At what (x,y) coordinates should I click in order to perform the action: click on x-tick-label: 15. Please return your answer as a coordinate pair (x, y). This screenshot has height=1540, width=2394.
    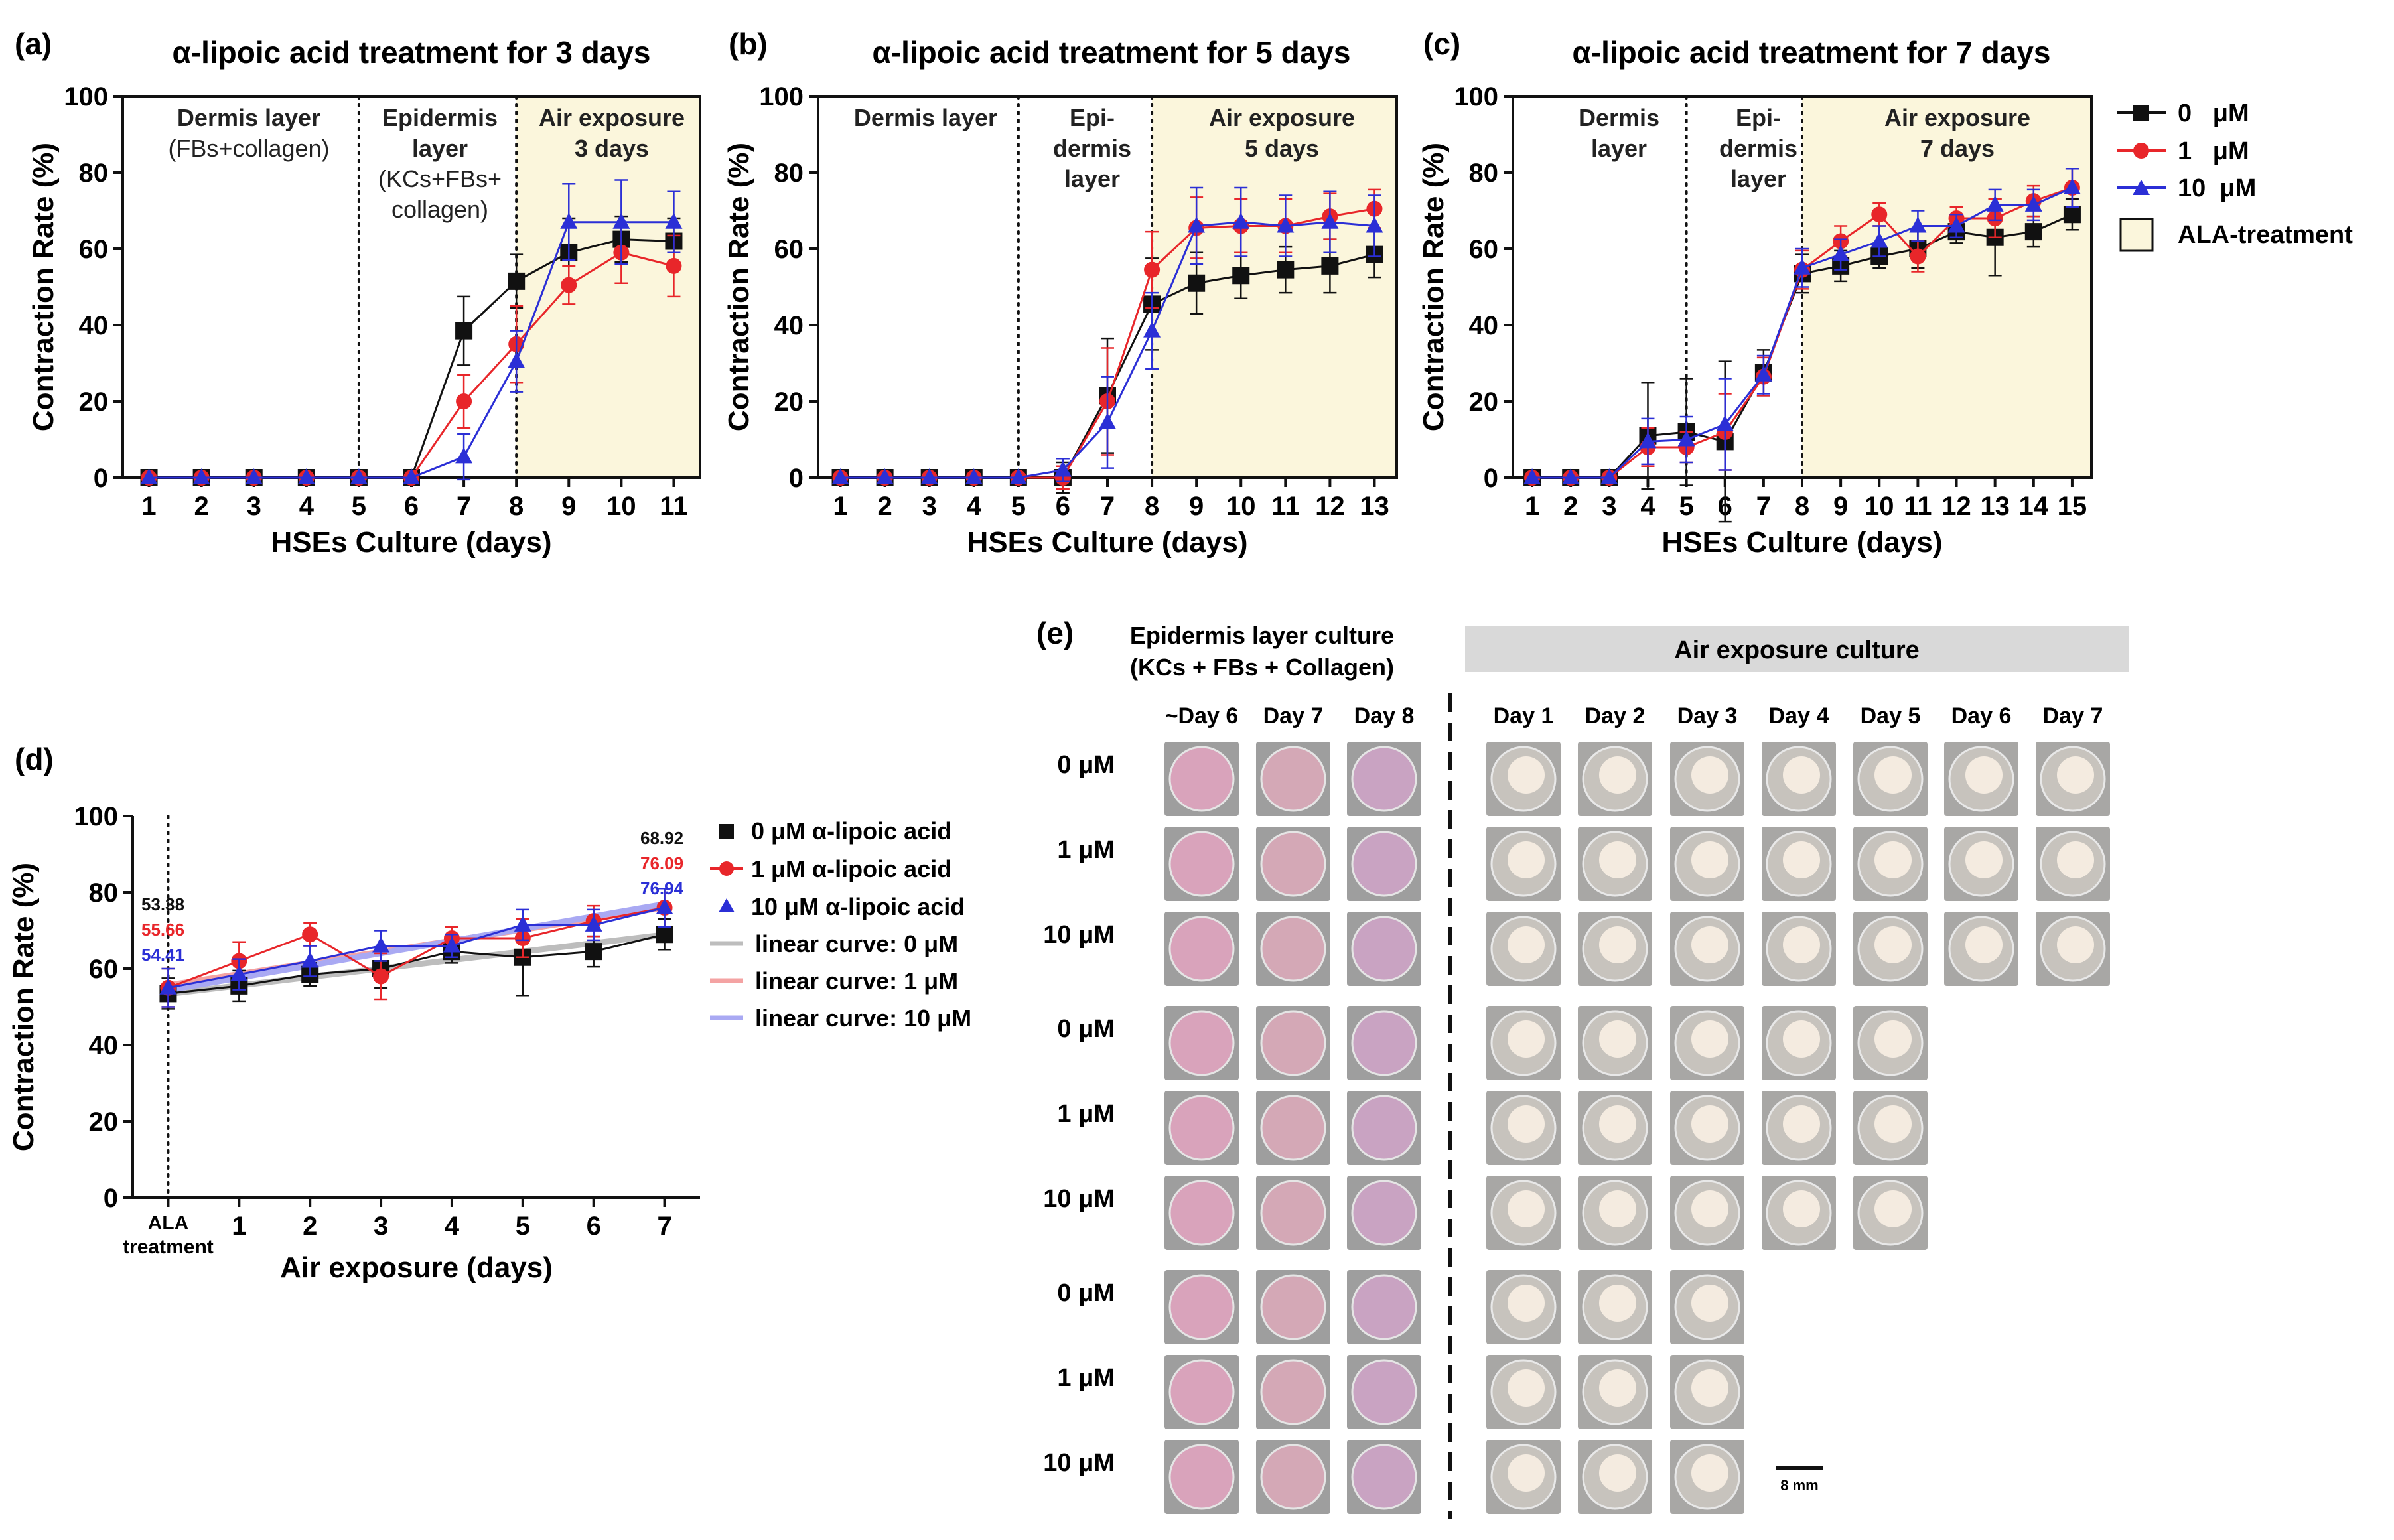
    Looking at the image, I should click on (2072, 506).